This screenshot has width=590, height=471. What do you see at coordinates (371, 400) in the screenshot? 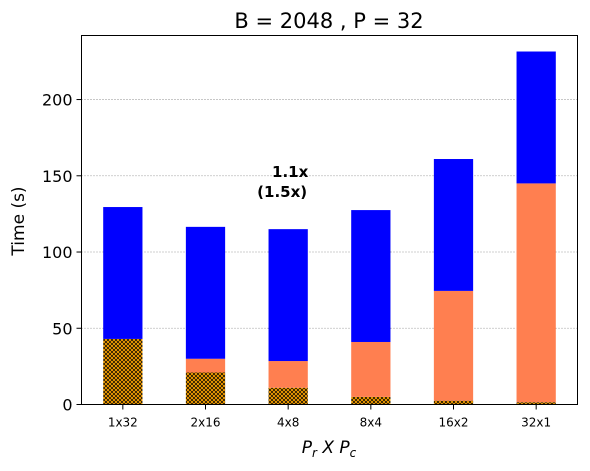
I see `bar-segment-8x4-s1` at bounding box center [371, 400].